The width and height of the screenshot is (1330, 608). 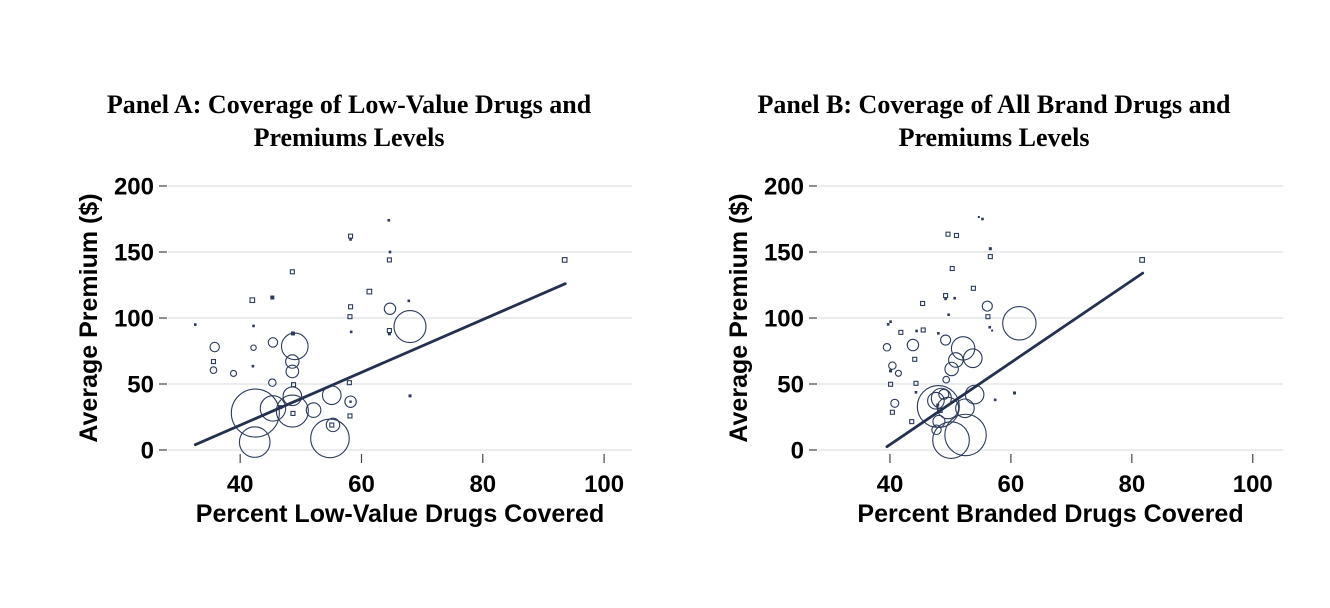 I want to click on y-tick-label: 150, so click(x=134, y=253).